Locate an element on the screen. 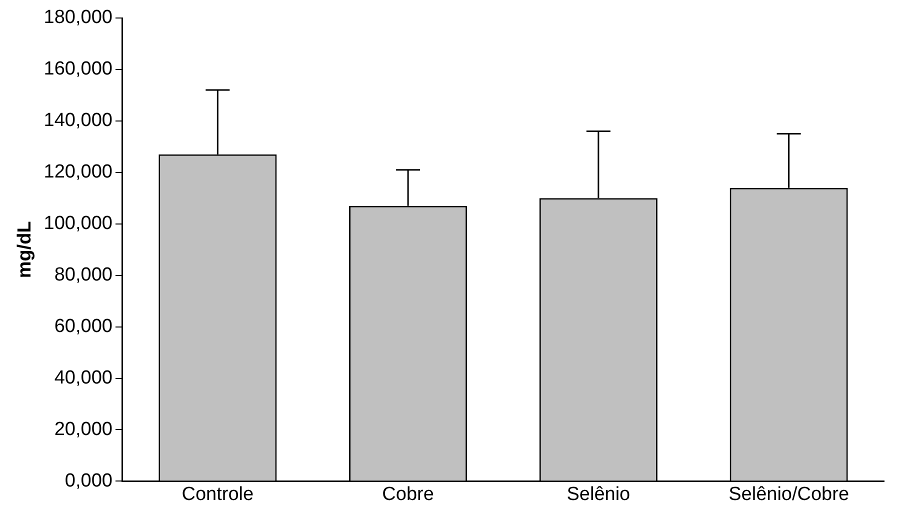 The width and height of the screenshot is (899, 510). y-tick-label: 180,000 is located at coordinates (78, 17).